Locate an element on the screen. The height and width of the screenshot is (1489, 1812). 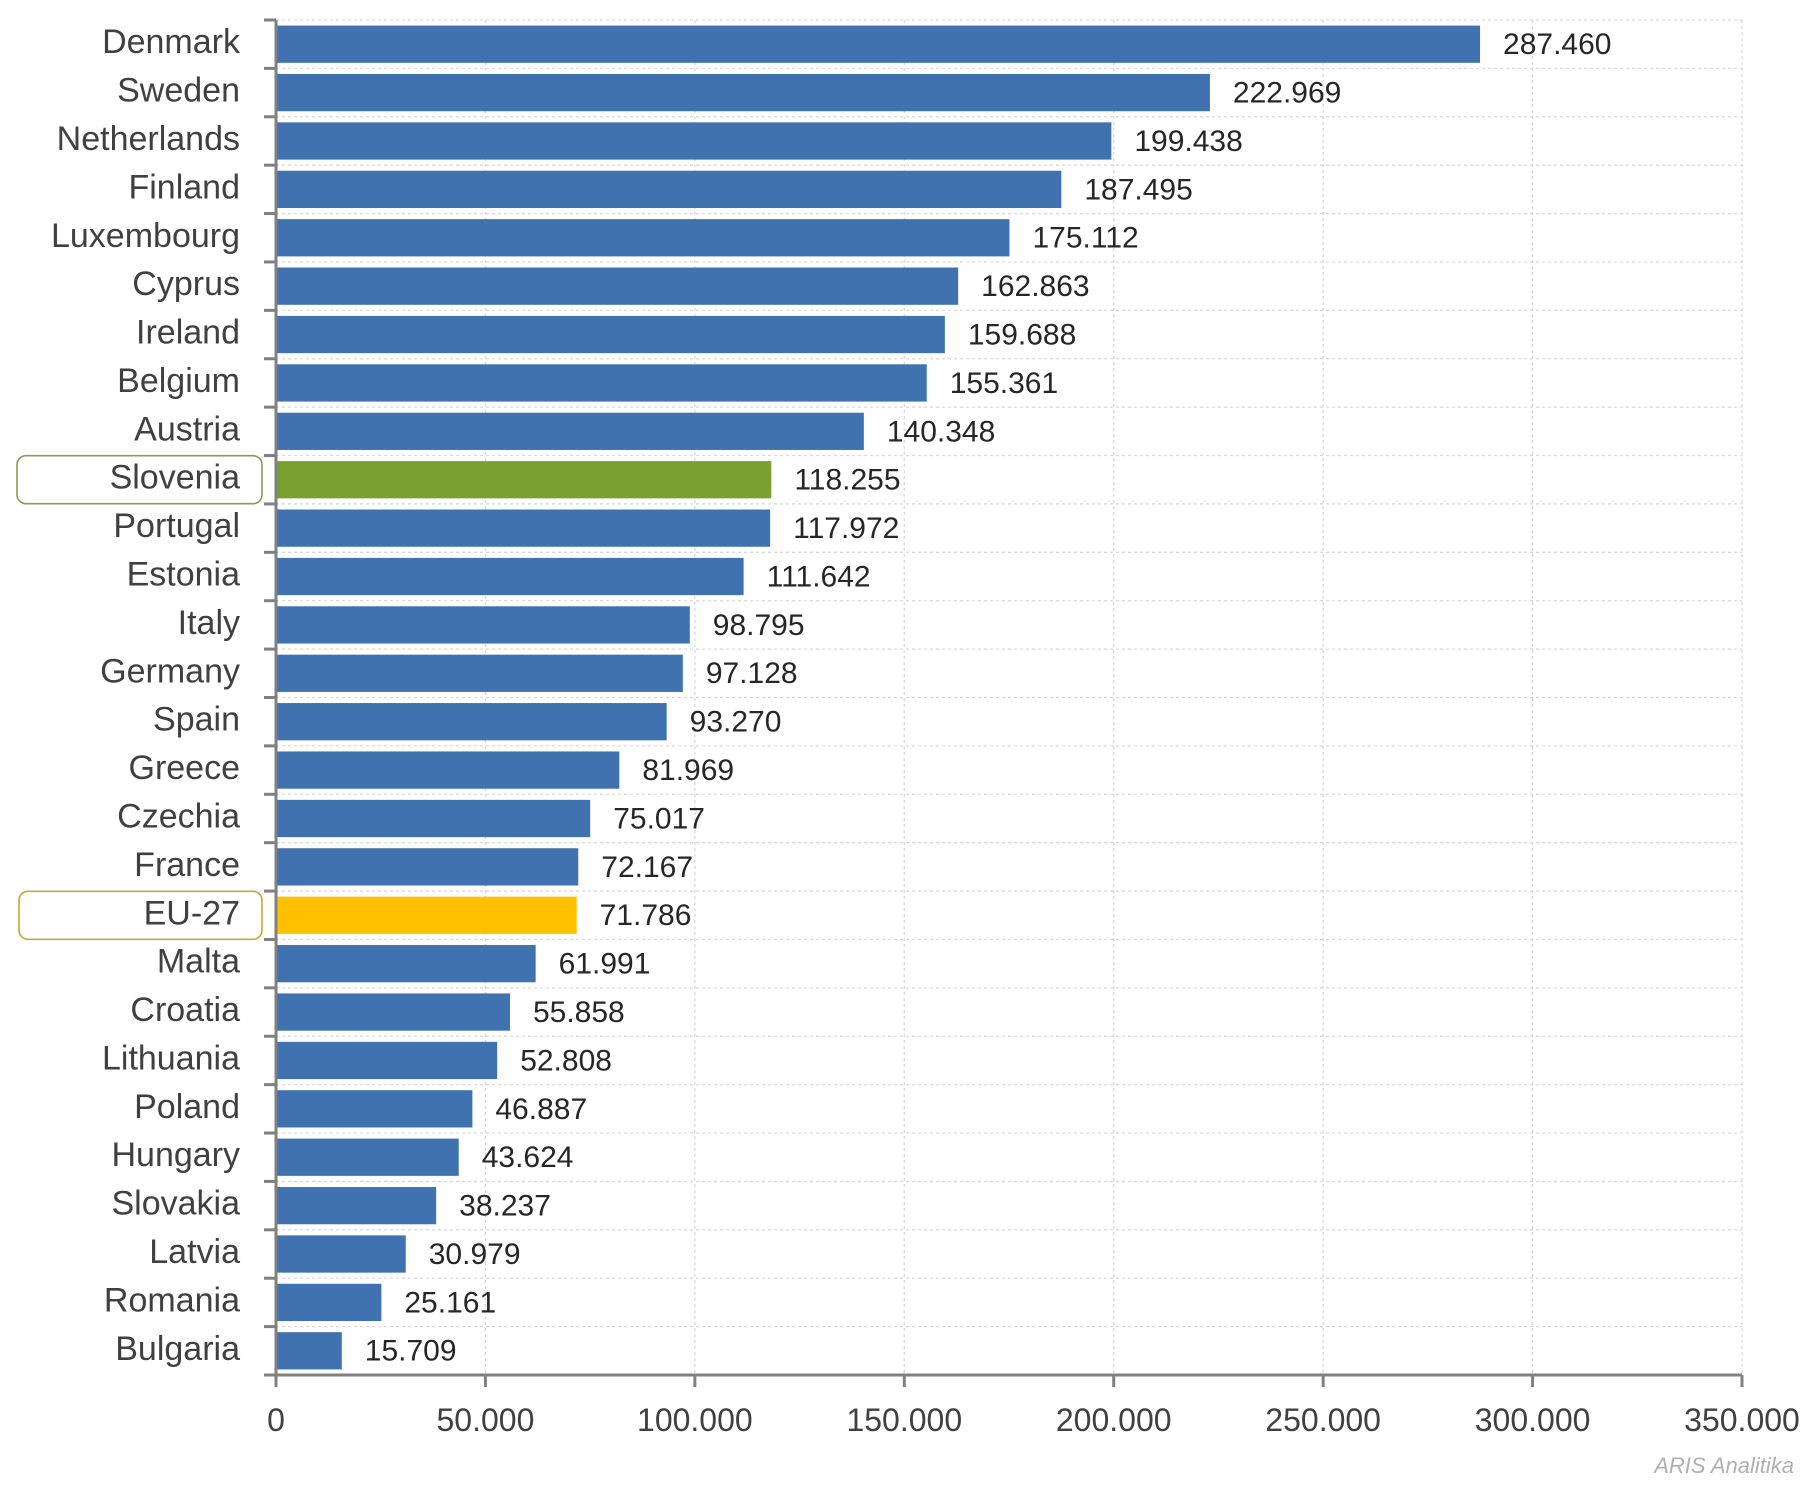
category-label: Cyprus is located at coordinates (186, 284).